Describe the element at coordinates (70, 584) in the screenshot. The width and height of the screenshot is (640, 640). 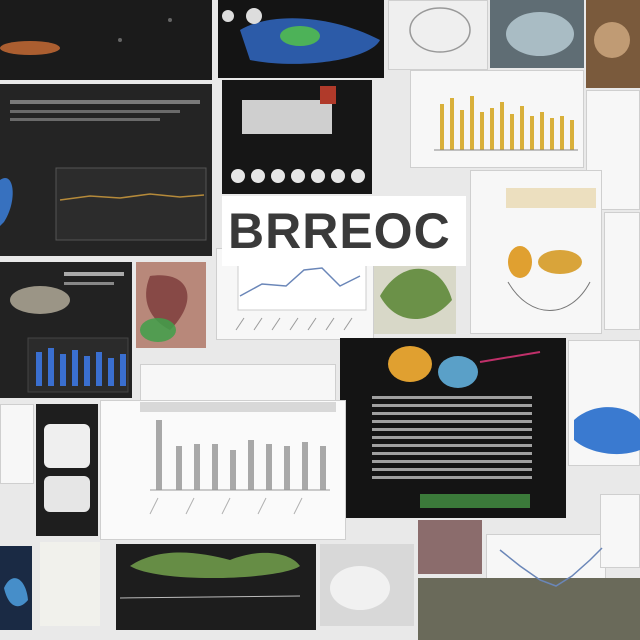
I see `white-device-tile` at that location.